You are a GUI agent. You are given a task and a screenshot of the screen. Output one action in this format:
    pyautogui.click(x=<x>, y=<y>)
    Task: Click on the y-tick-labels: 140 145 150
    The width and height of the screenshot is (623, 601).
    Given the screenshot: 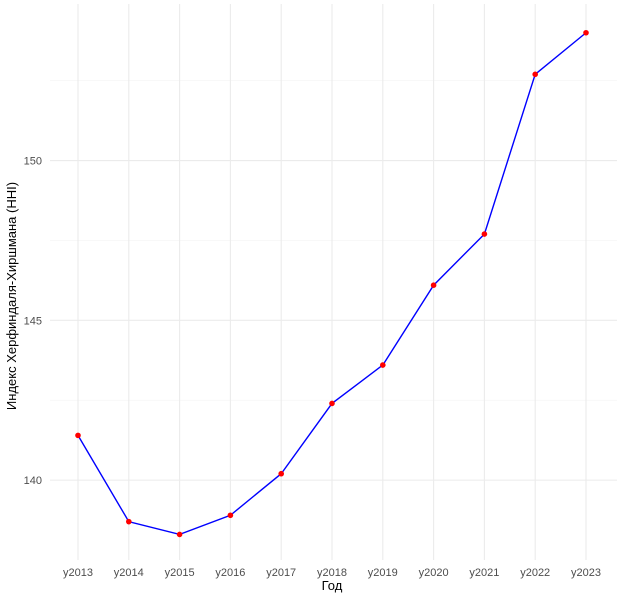 What is the action you would take?
    pyautogui.click(x=33, y=322)
    